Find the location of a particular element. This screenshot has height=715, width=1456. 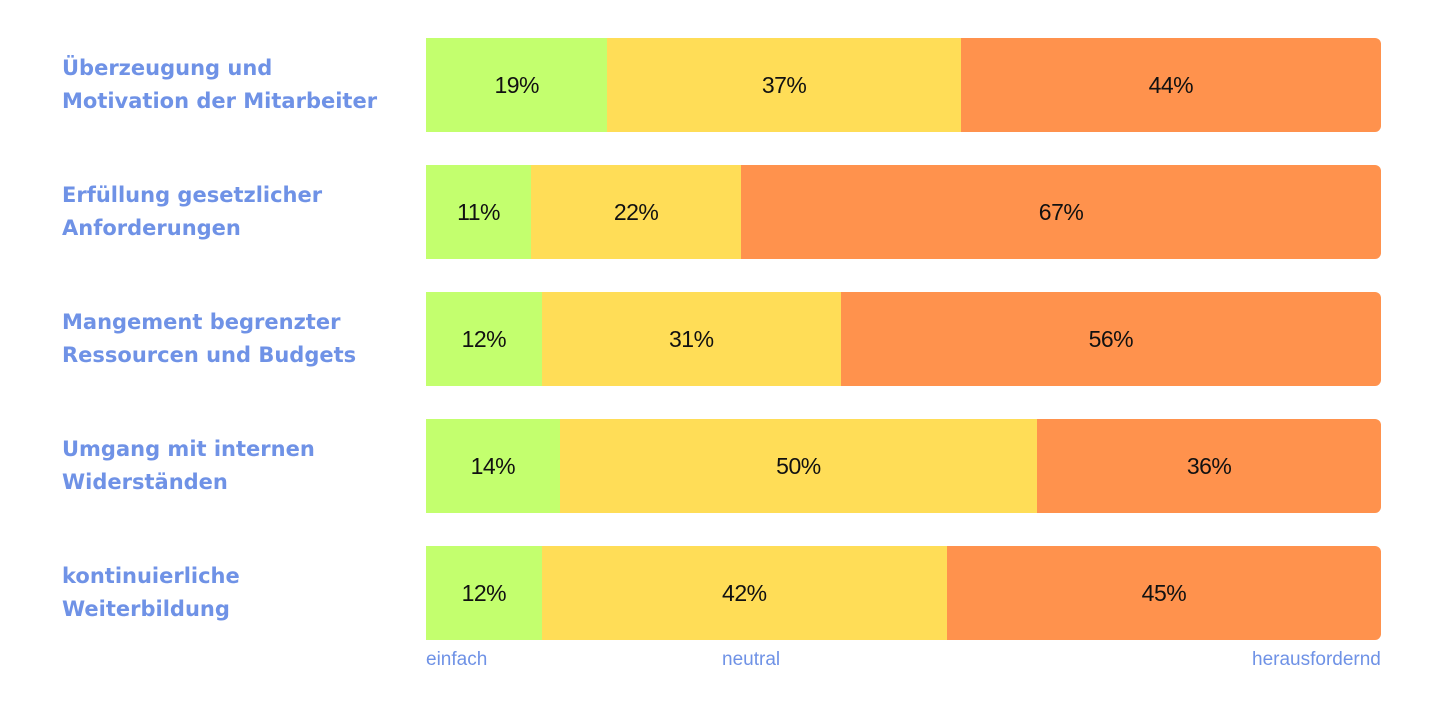

stacked-bar: 12% 42% 45% is located at coordinates (903, 593).